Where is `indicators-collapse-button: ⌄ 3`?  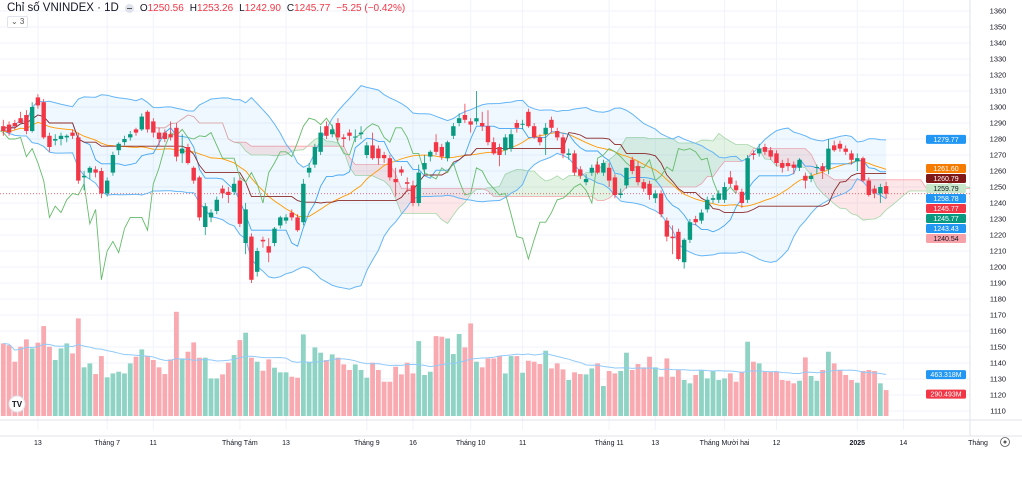
indicators-collapse-button: ⌄ 3 is located at coordinates (18, 22).